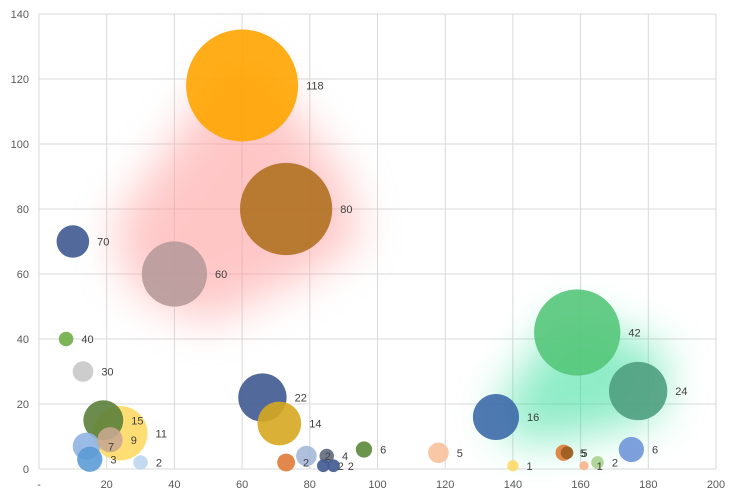 The height and width of the screenshot is (499, 738). Describe the element at coordinates (137, 421) in the screenshot. I see `data-label: 15` at that location.